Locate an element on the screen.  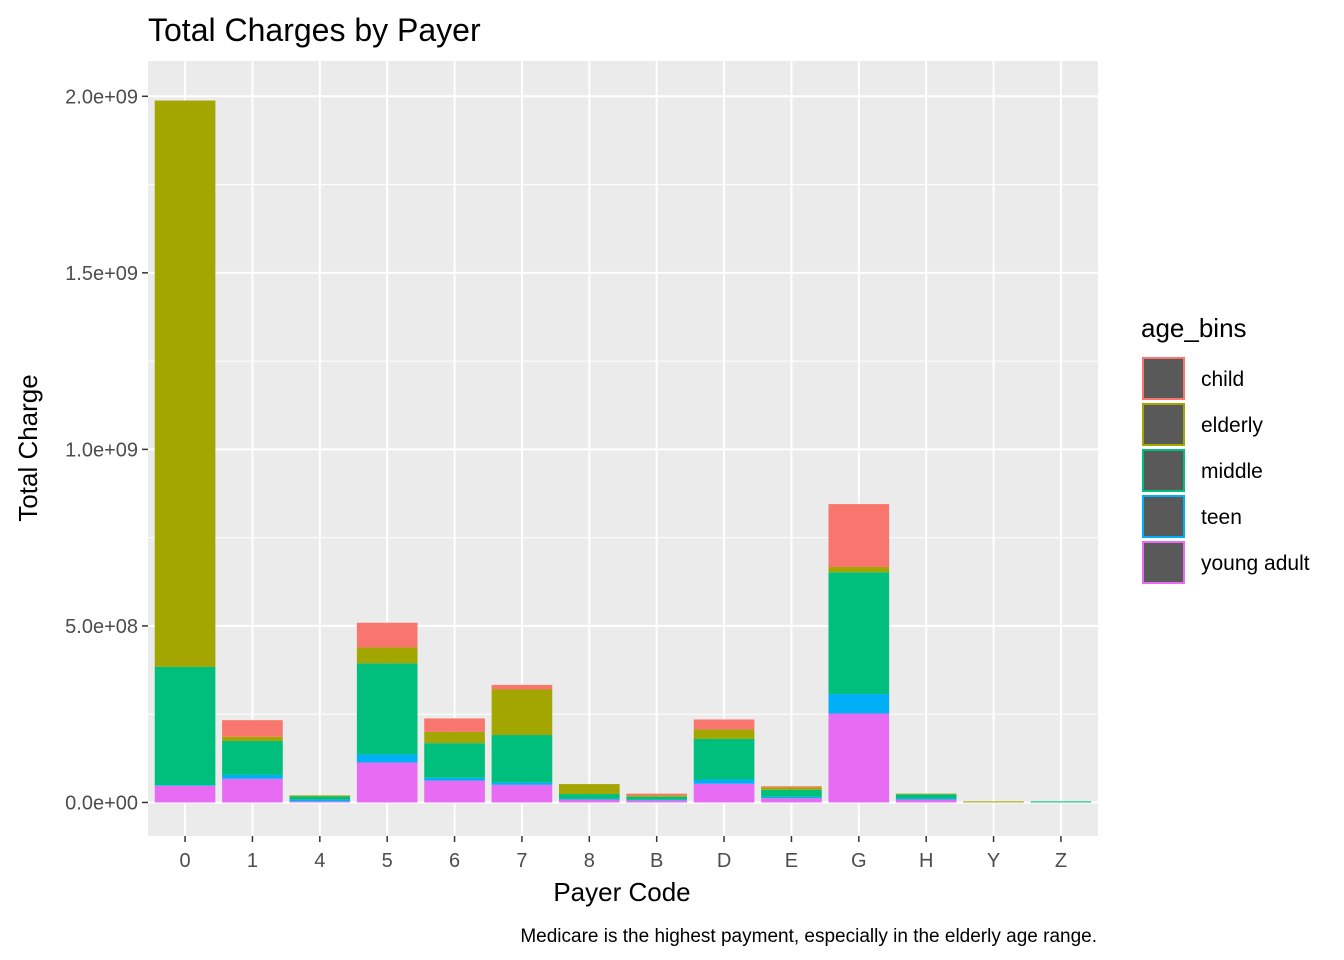
y-axis-title: Total Charge is located at coordinates (28, 447).